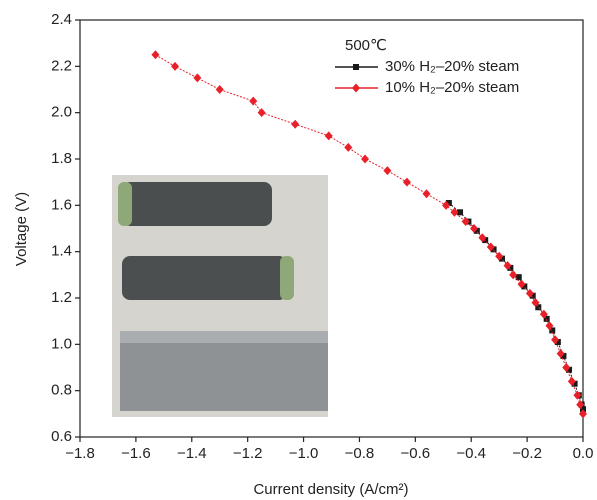 The width and height of the screenshot is (597, 500). Describe the element at coordinates (61, 112) in the screenshot. I see `y-tick-label: 2.0` at that location.